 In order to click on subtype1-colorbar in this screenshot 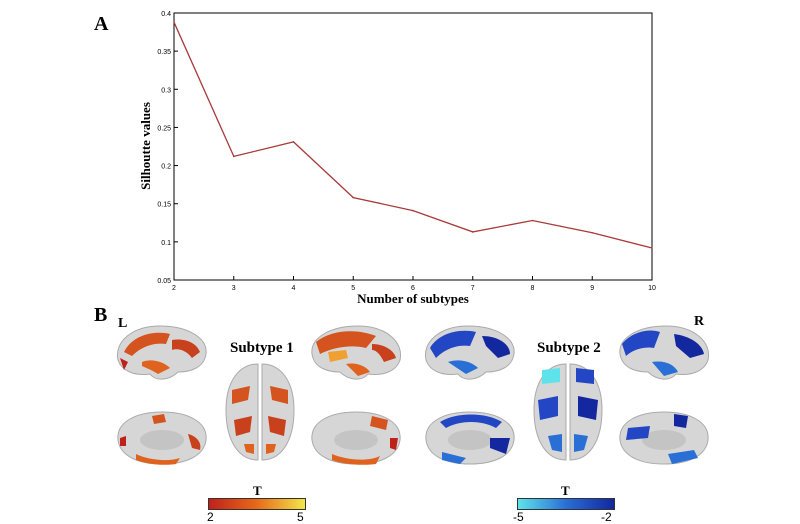, I will do `click(257, 504)`.